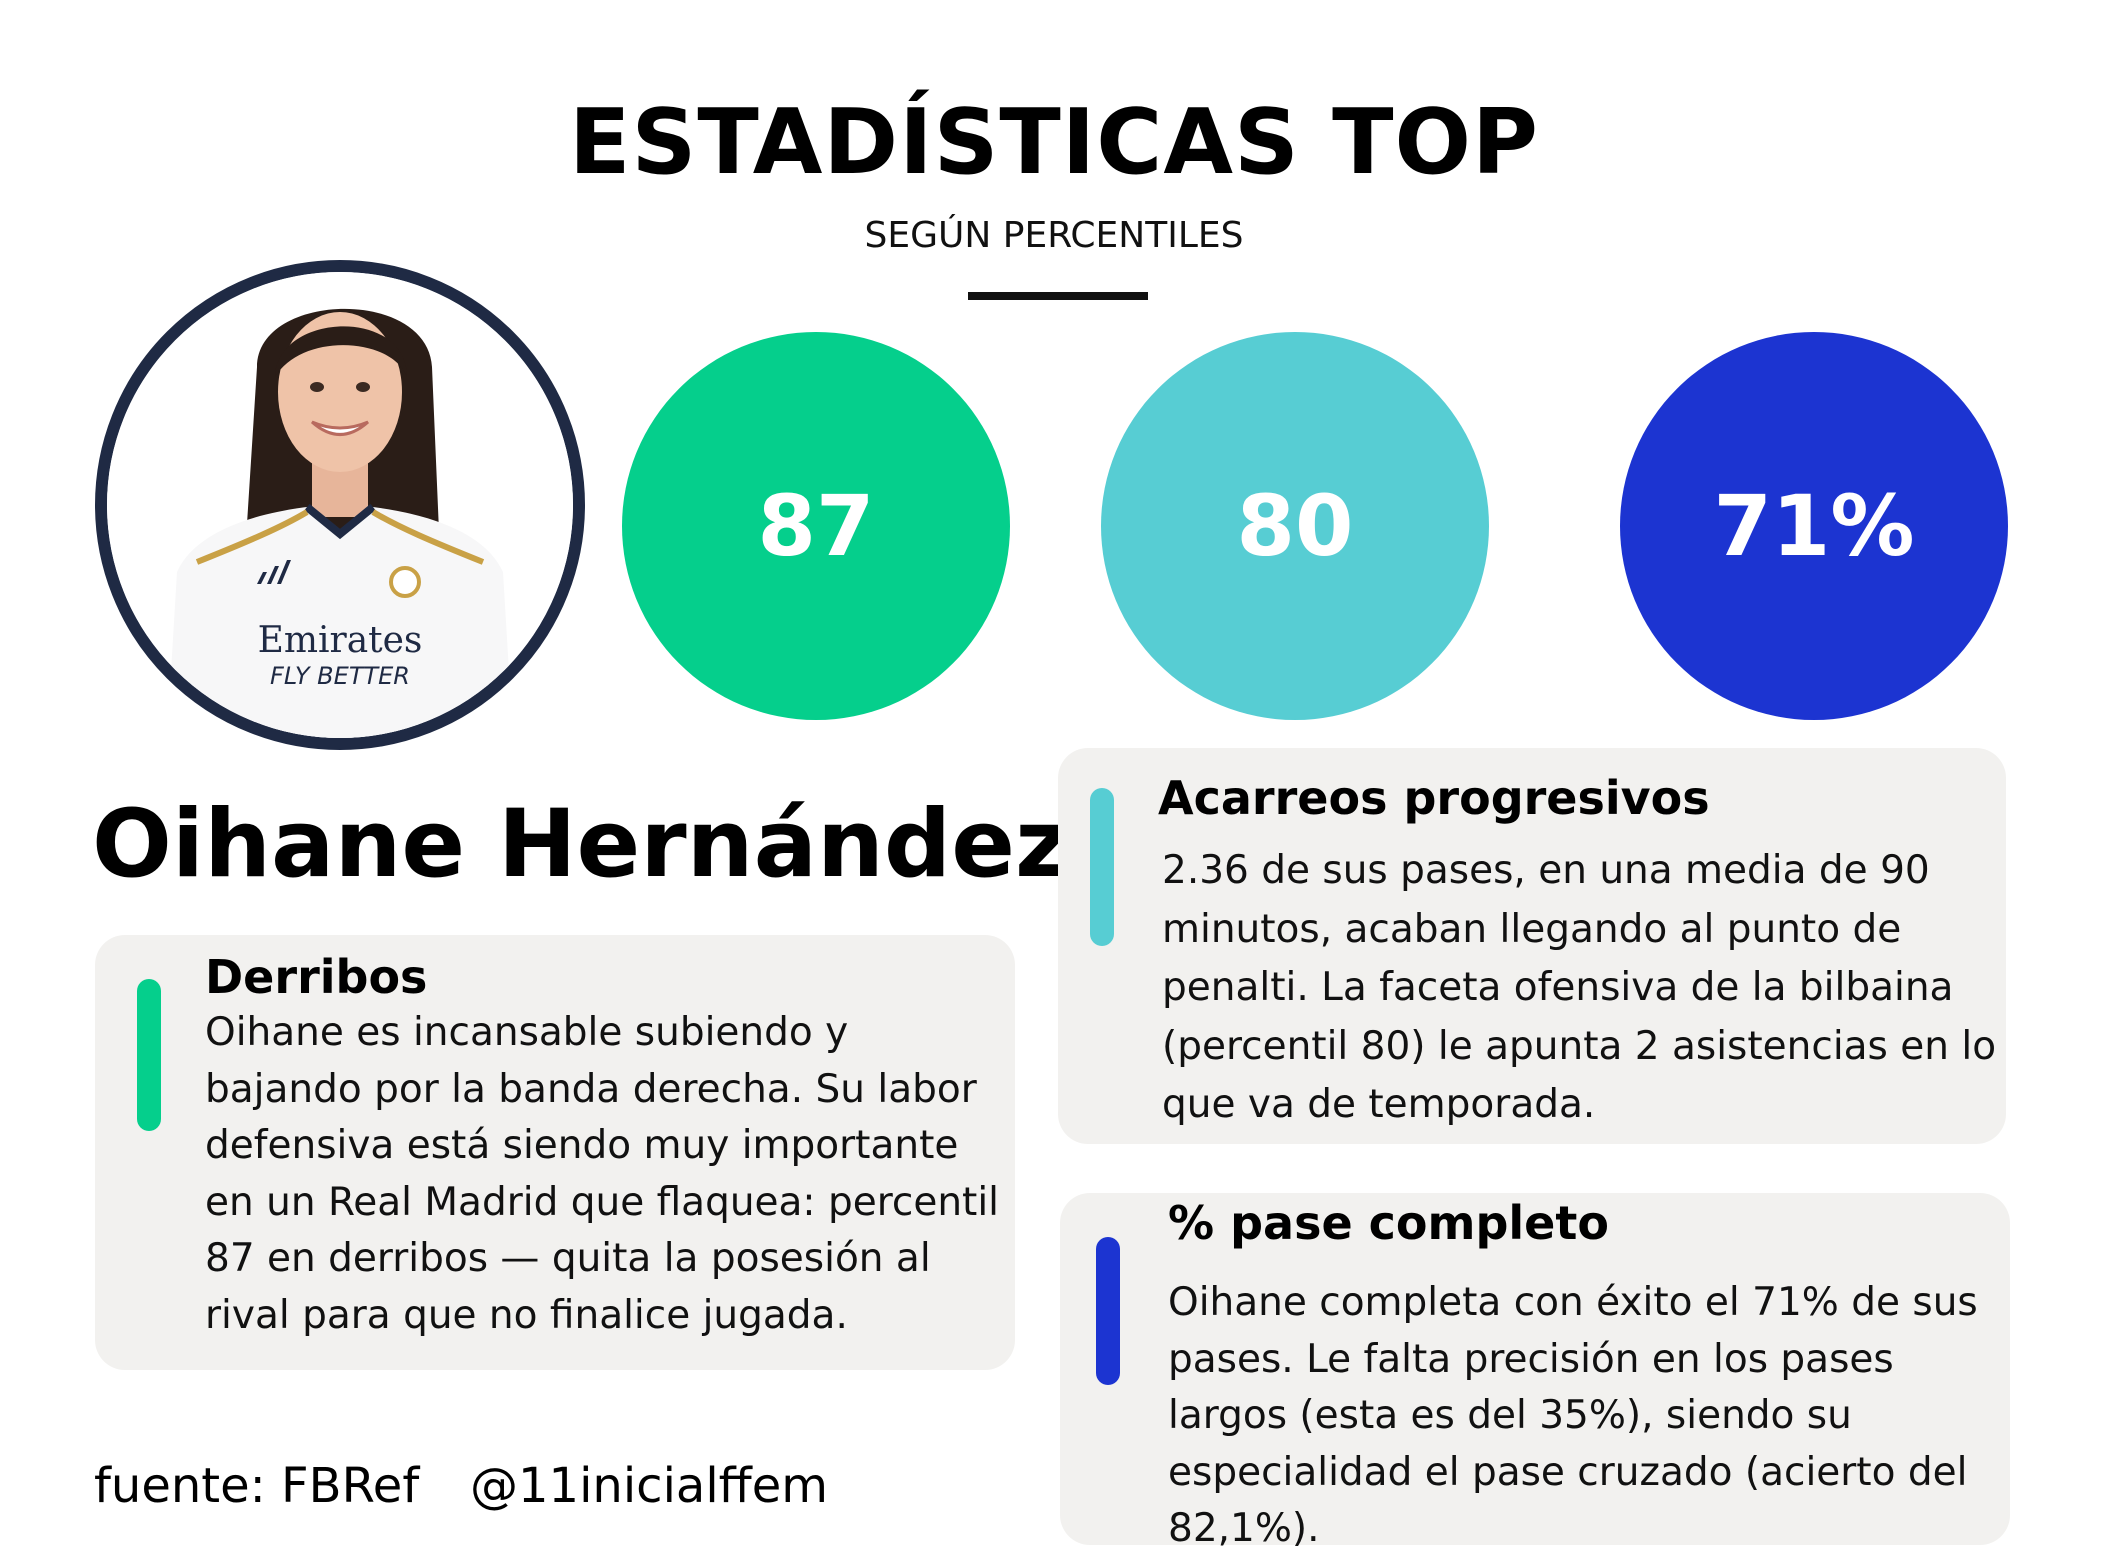 The height and width of the screenshot is (1566, 2108). I want to click on player-photo: Emirates FLY BETTER, so click(340, 505).